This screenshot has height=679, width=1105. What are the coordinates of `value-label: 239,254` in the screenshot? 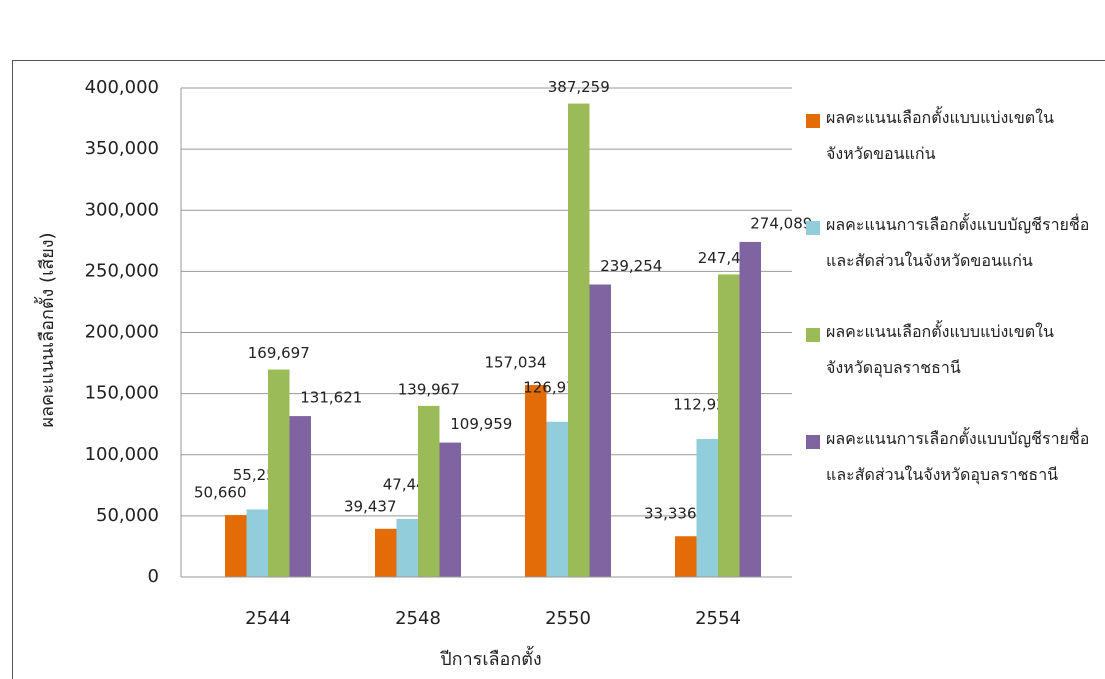 It's located at (631, 266).